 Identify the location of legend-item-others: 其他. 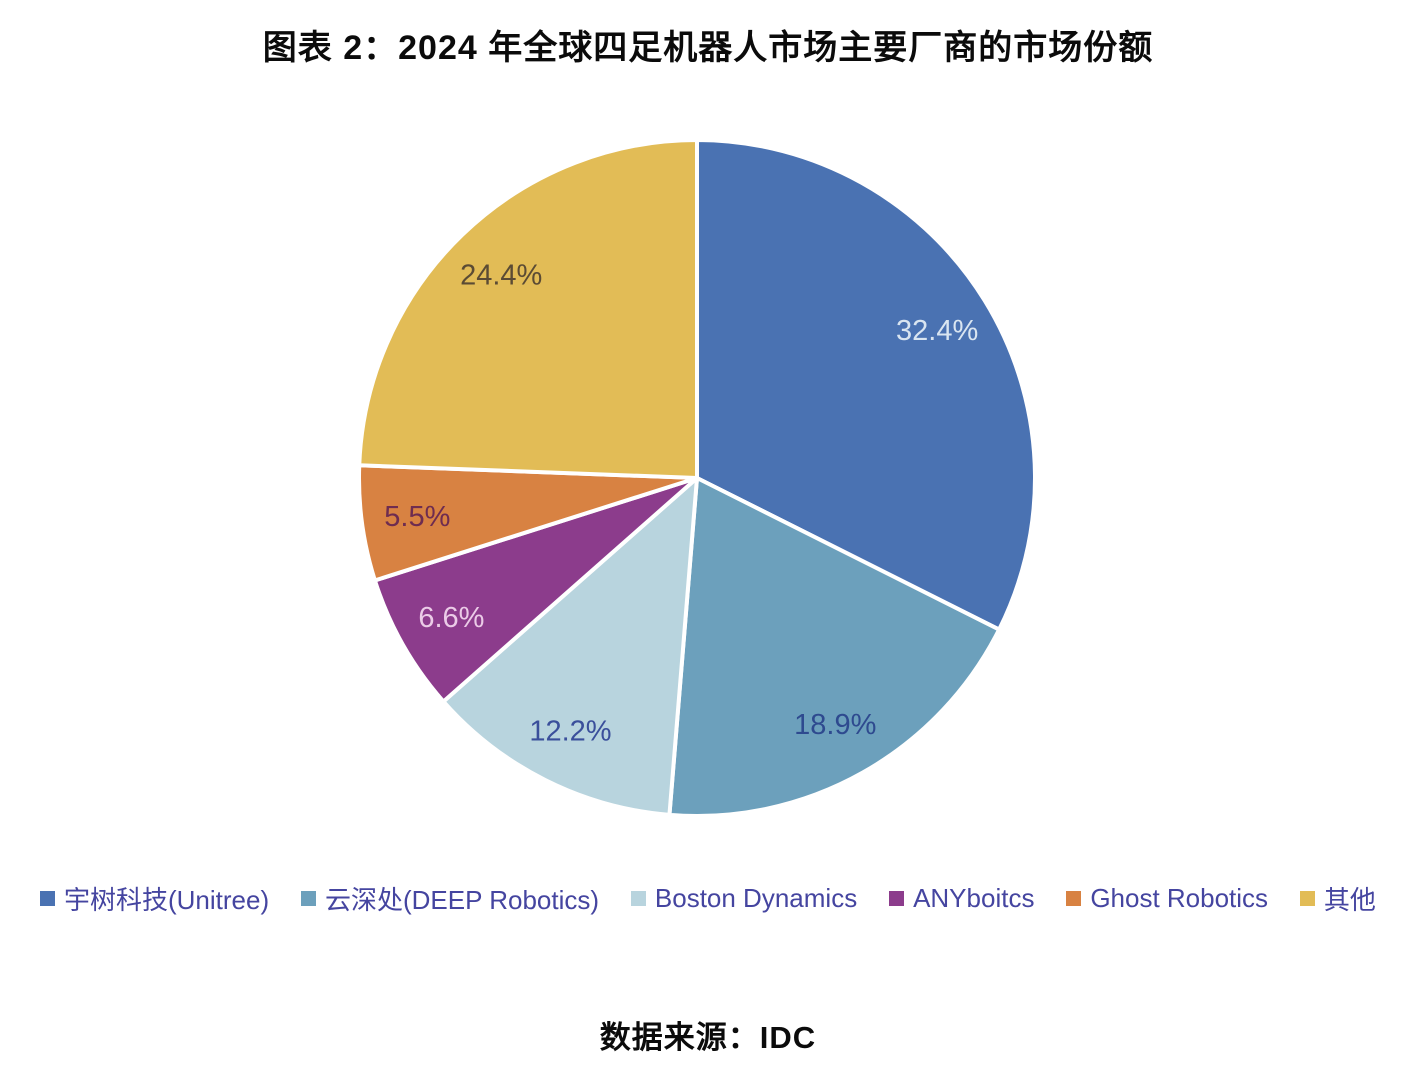
(1337, 898).